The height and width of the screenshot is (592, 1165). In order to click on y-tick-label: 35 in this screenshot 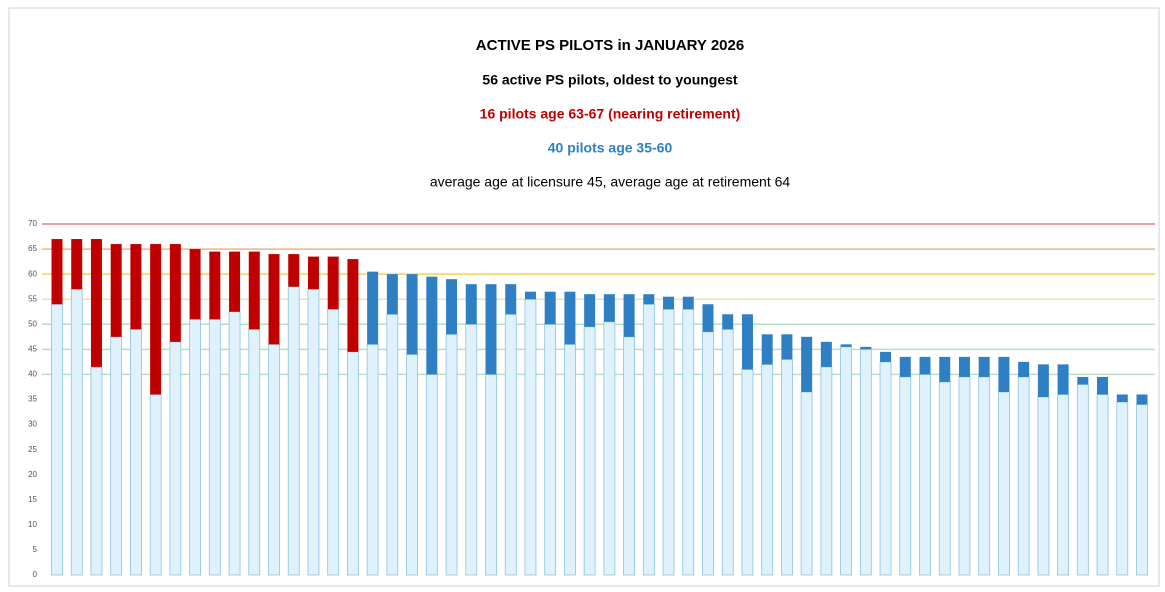, I will do `click(32, 399)`.